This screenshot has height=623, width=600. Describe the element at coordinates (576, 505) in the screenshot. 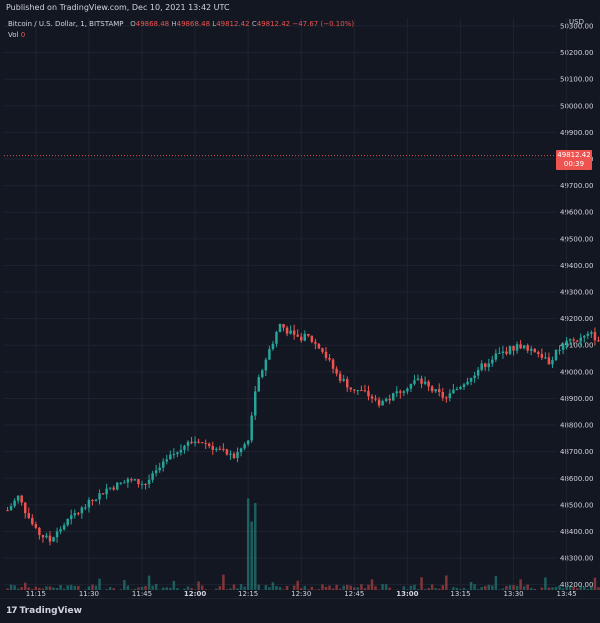

I see `price-tick-label: 48500.00` at that location.